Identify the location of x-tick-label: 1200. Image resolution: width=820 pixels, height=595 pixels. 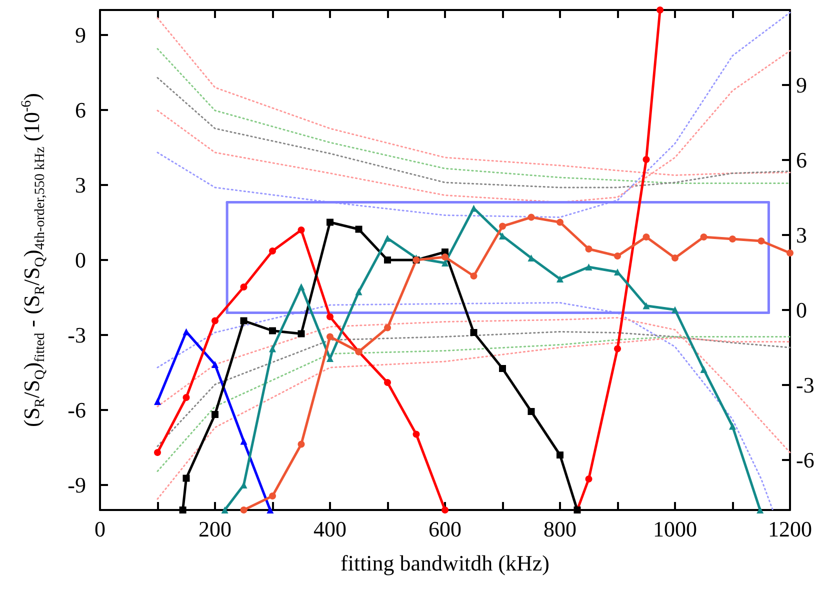
(790, 529).